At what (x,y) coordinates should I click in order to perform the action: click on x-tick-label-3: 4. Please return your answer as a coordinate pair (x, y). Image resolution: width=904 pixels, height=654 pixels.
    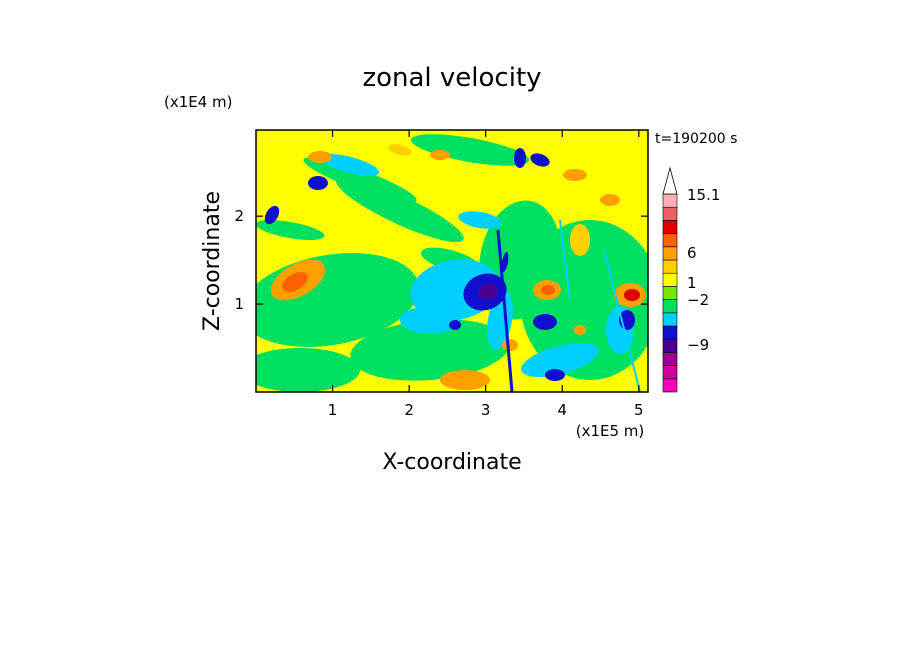
    Looking at the image, I should click on (562, 410).